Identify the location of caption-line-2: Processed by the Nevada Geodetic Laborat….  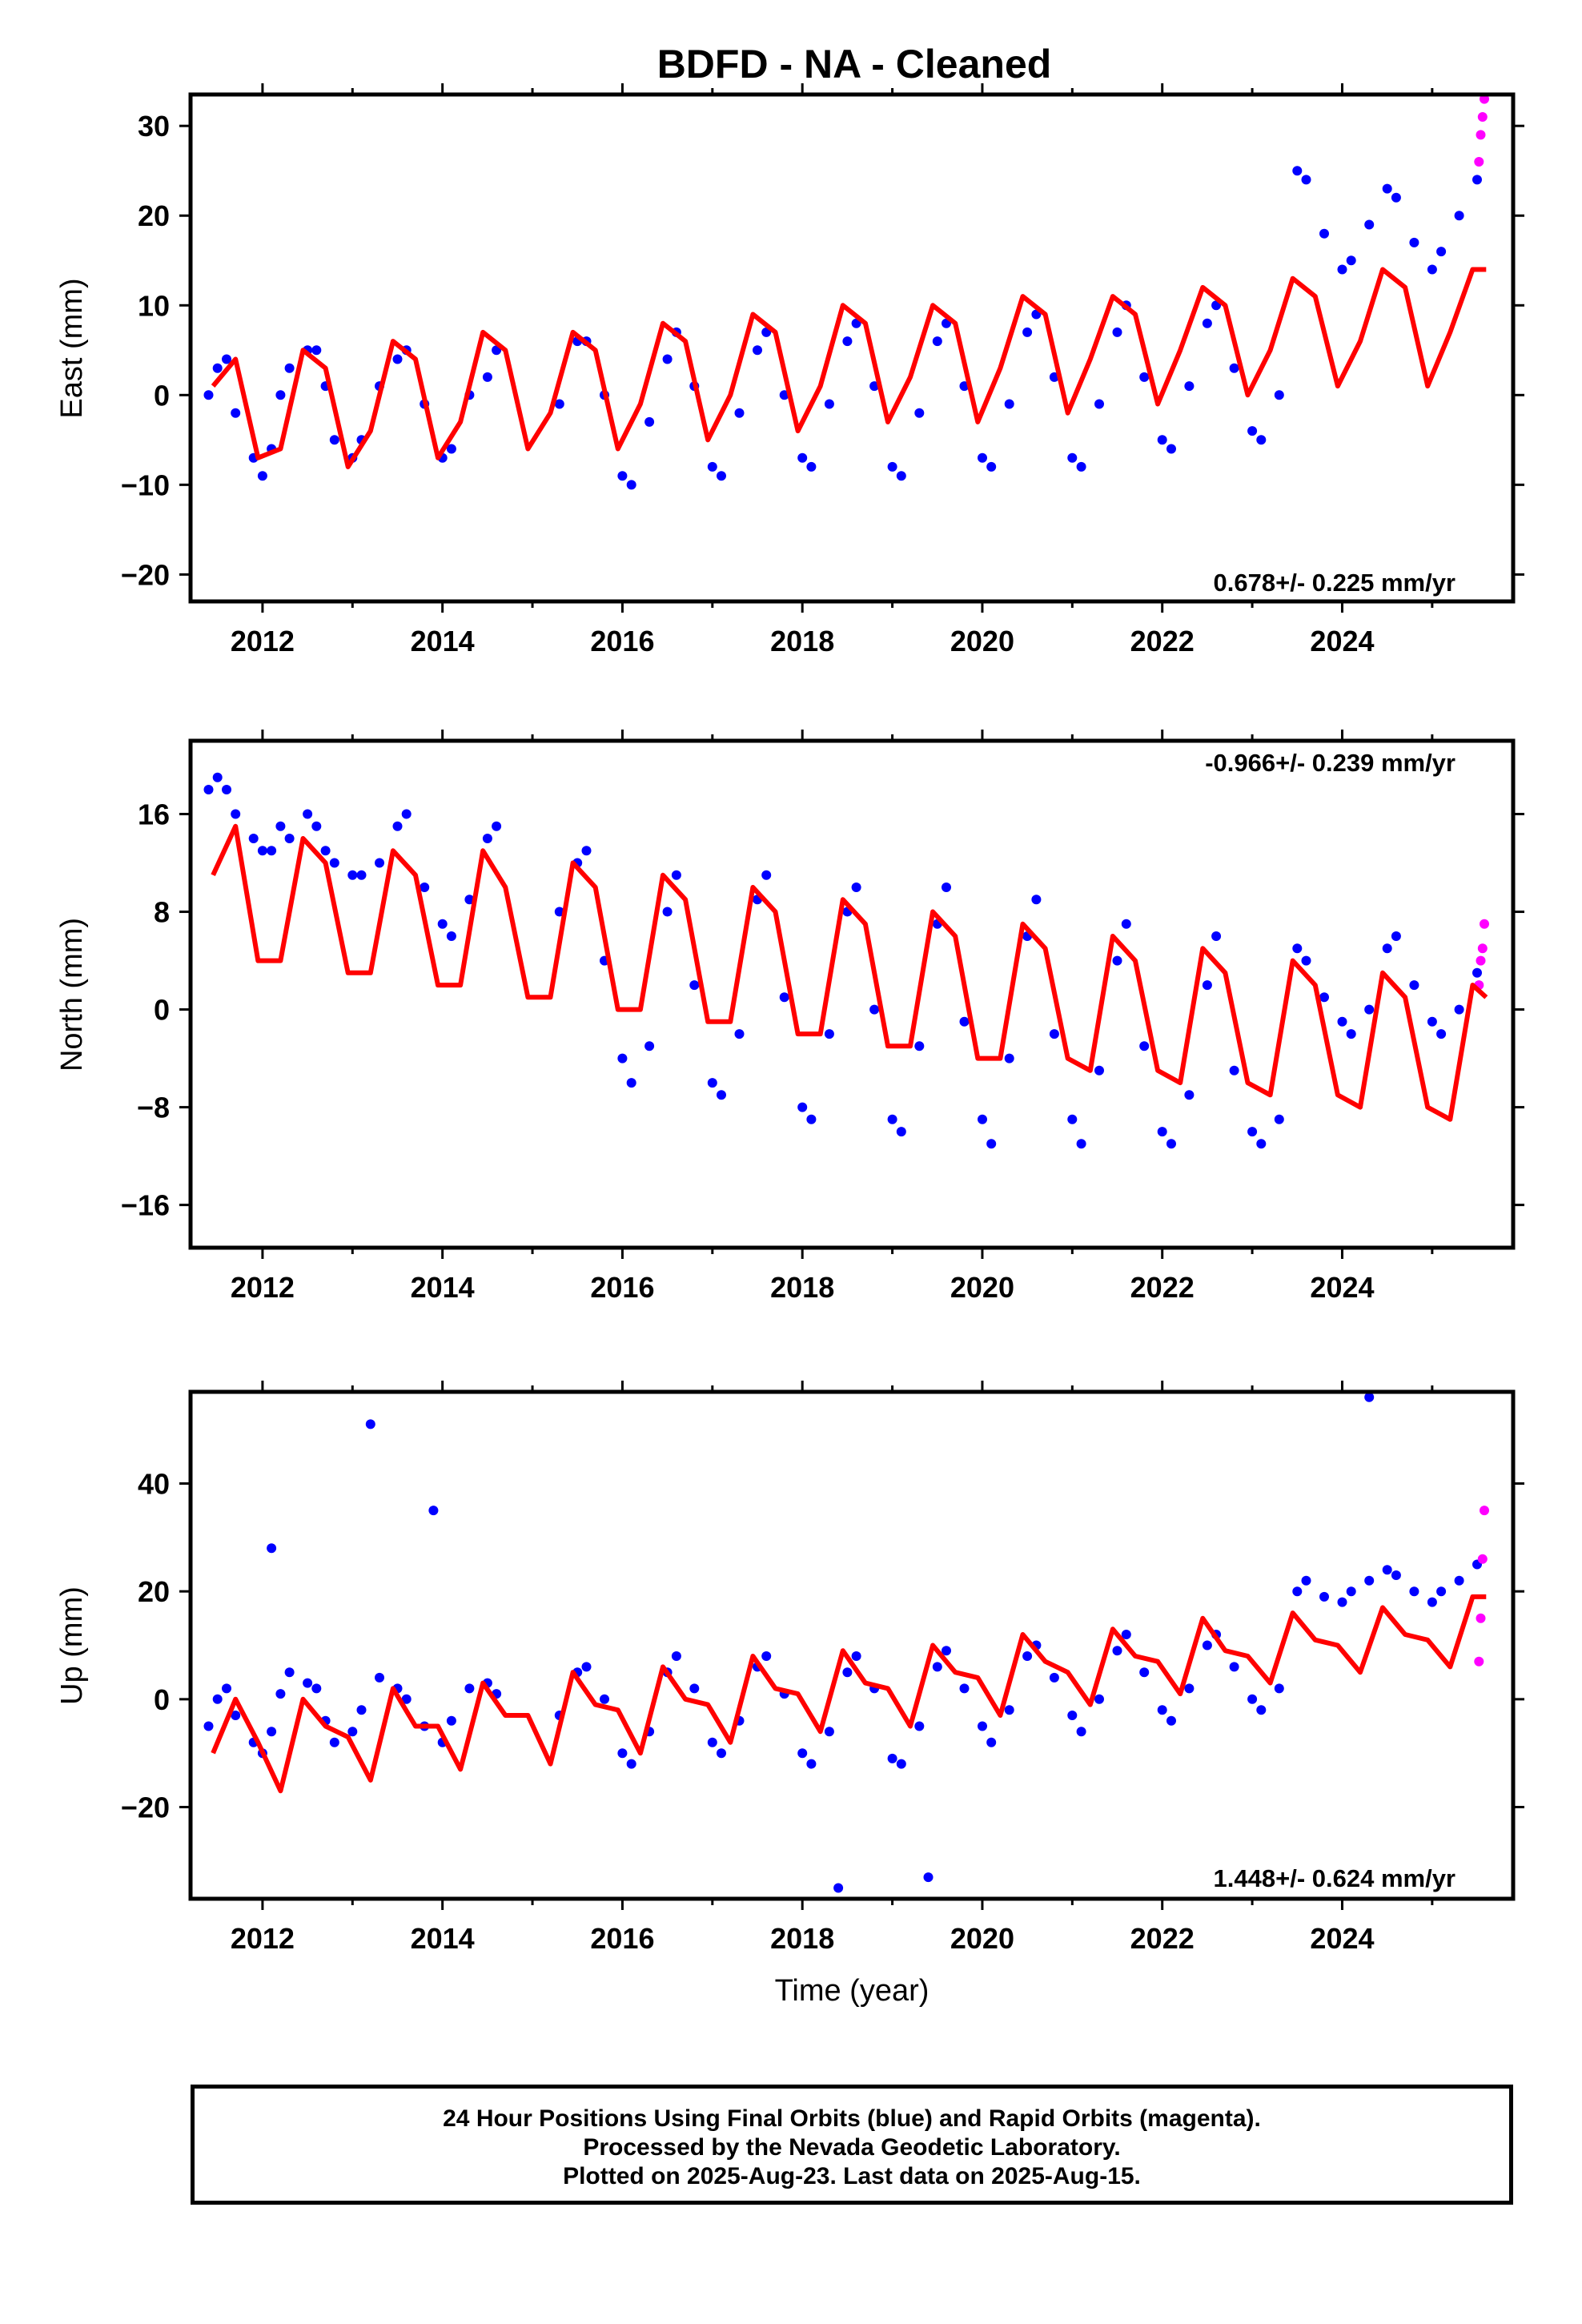
(852, 2147).